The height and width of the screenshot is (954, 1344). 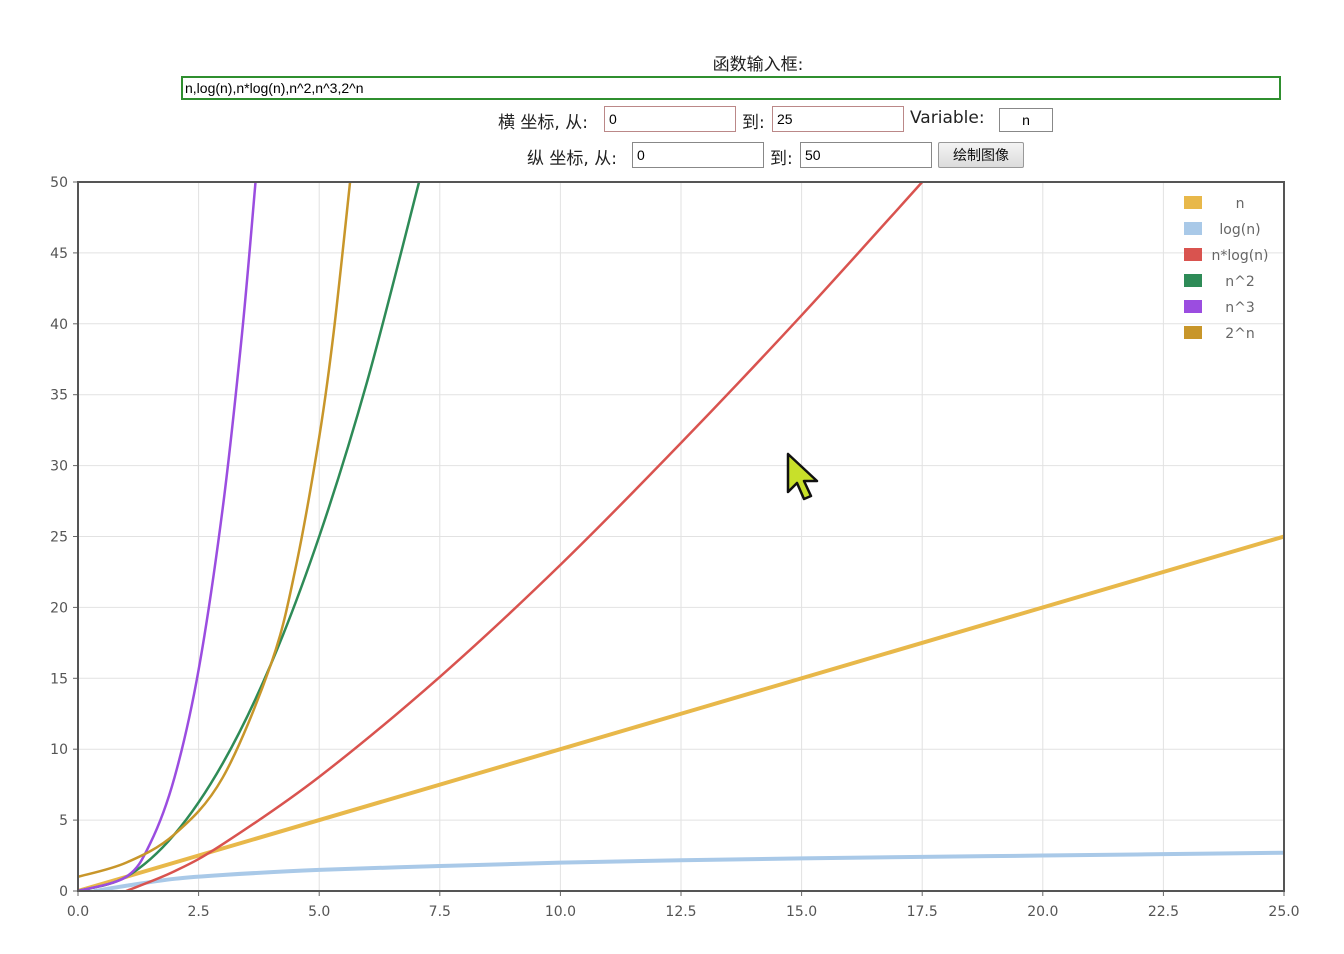 I want to click on y-tick-label: 25, so click(x=59, y=538).